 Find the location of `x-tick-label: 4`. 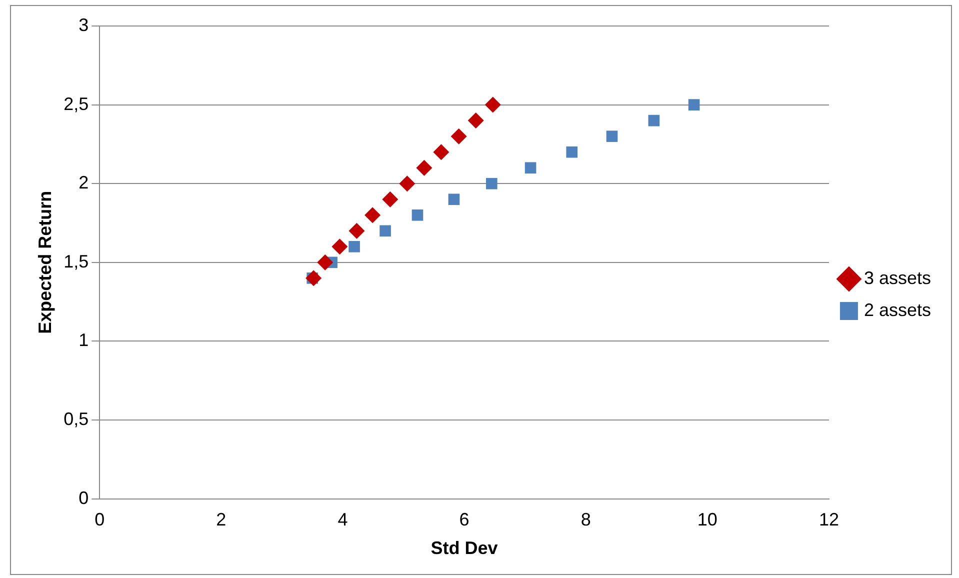

x-tick-label: 4 is located at coordinates (343, 520).